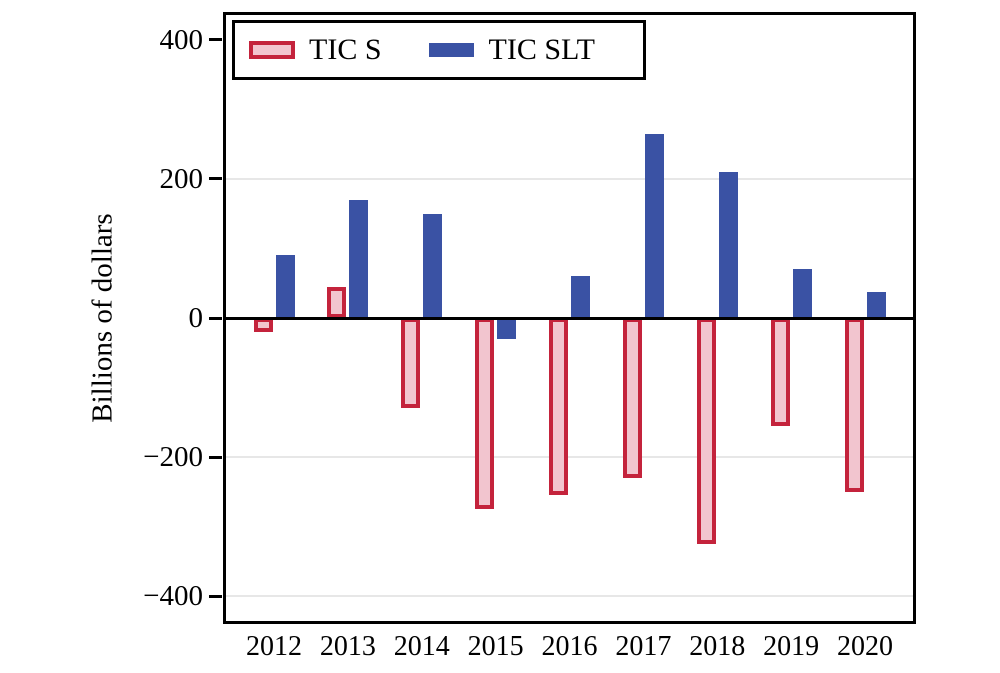  Describe the element at coordinates (181, 178) in the screenshot. I see `y-tick-label-200: 200` at that location.